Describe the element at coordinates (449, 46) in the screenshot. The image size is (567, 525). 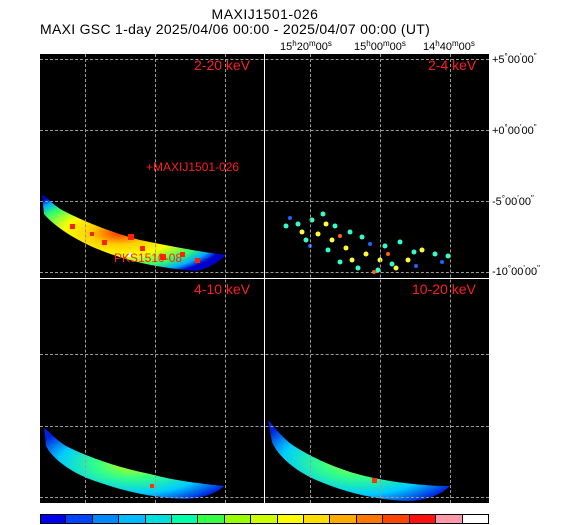
I see `ra-tick-label: 14h40m00s` at that location.